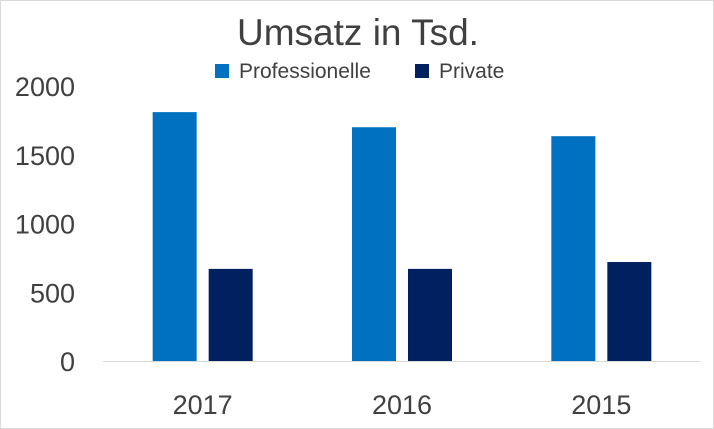 This screenshot has height=429, width=714. I want to click on legend: Professionelle Private, so click(359, 71).